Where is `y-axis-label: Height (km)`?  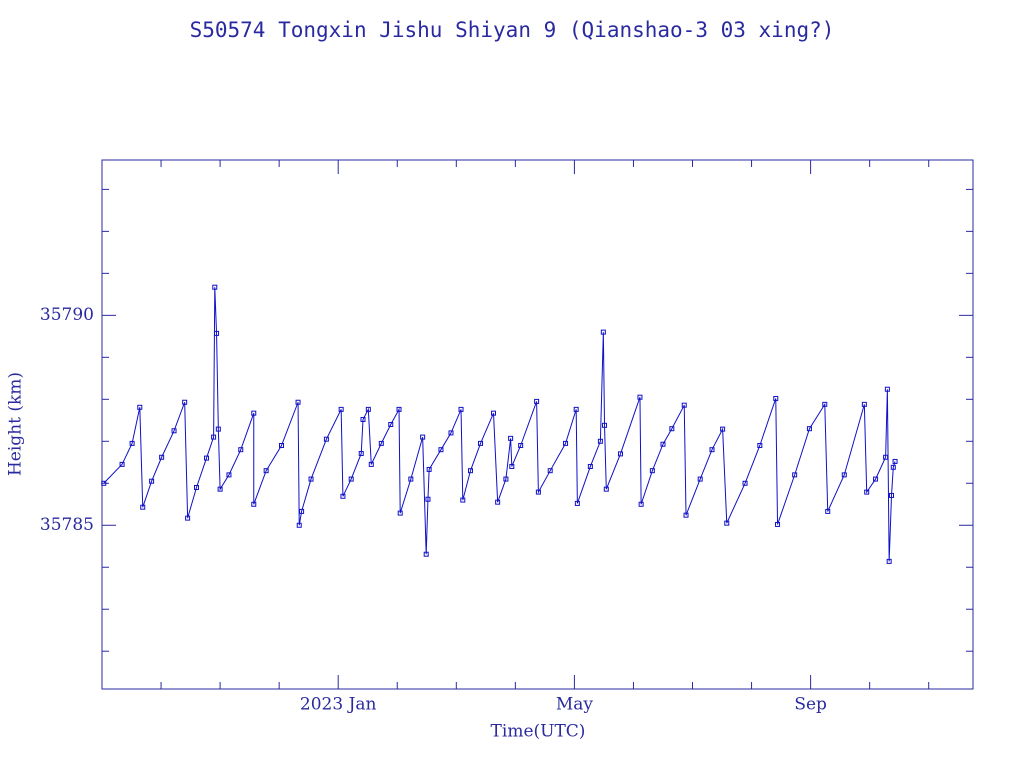 y-axis-label: Height (km) is located at coordinates (16, 424).